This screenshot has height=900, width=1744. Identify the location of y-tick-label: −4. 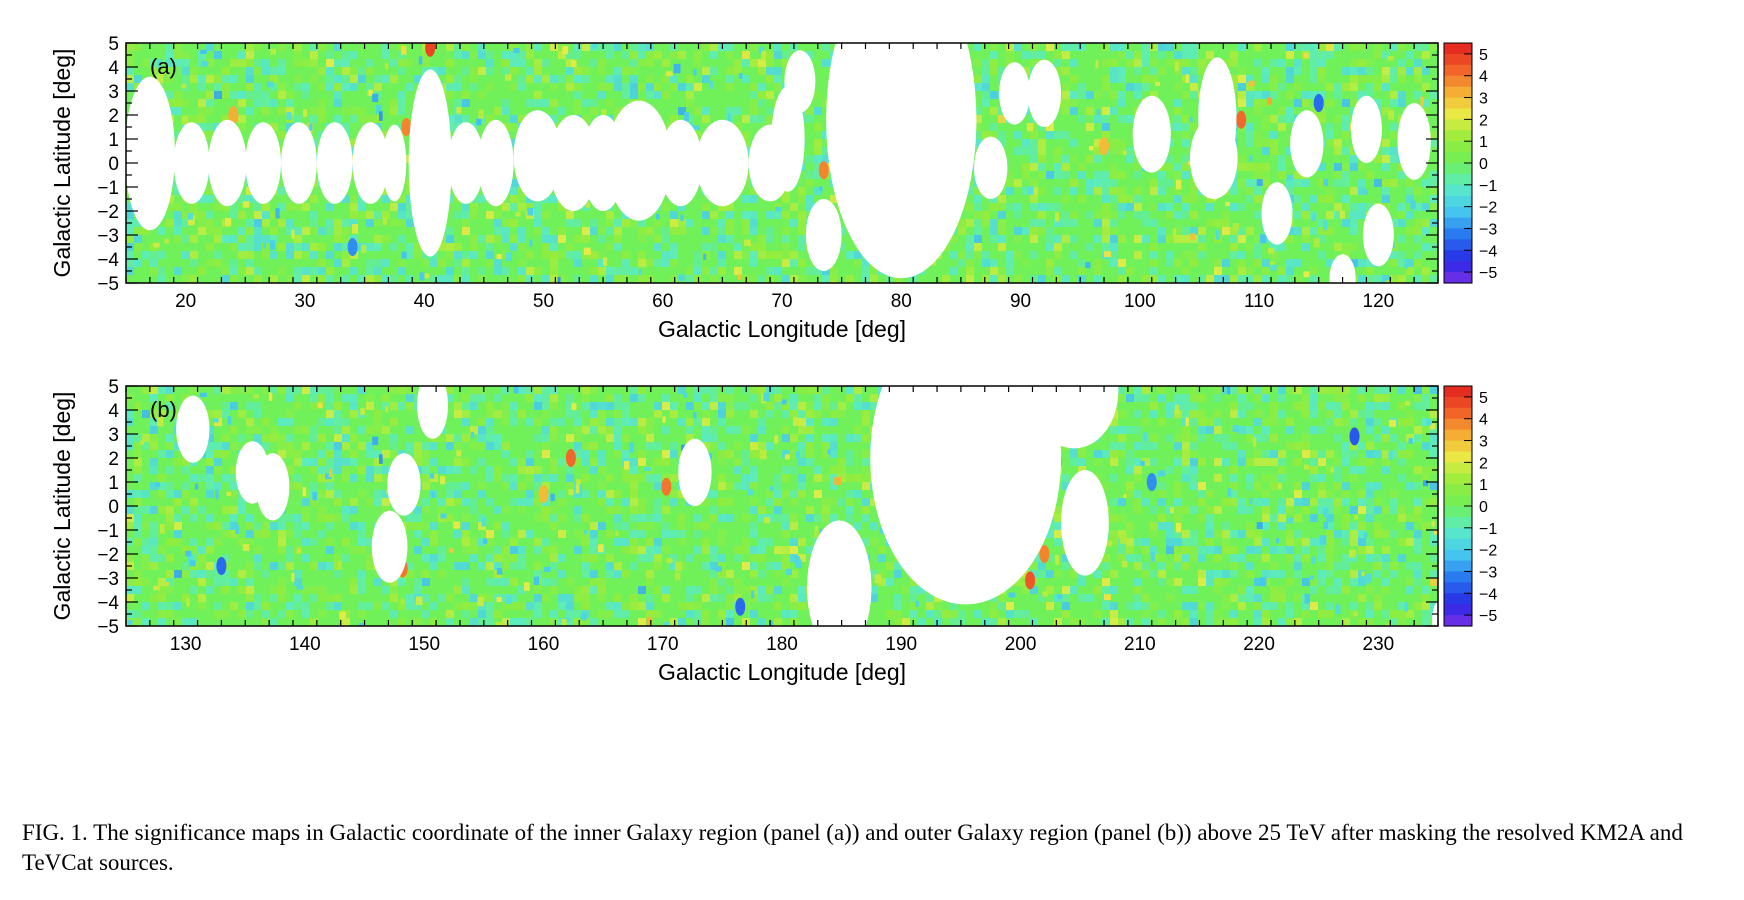
(108, 603).